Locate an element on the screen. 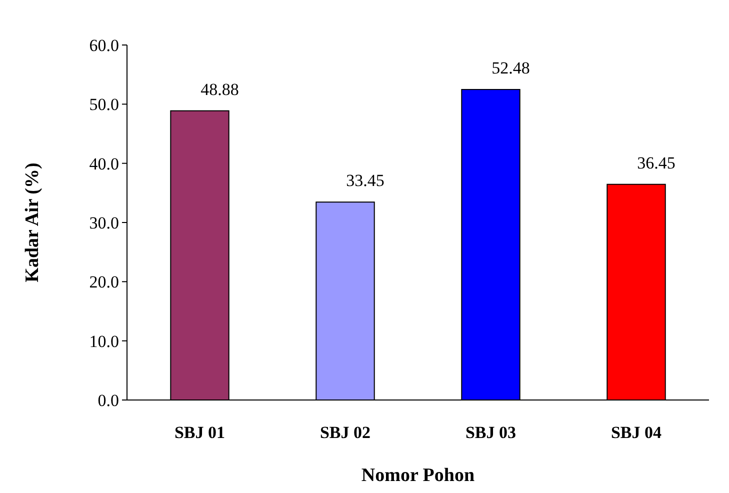  x-tick-label: SBJ 03 is located at coordinates (490, 432).